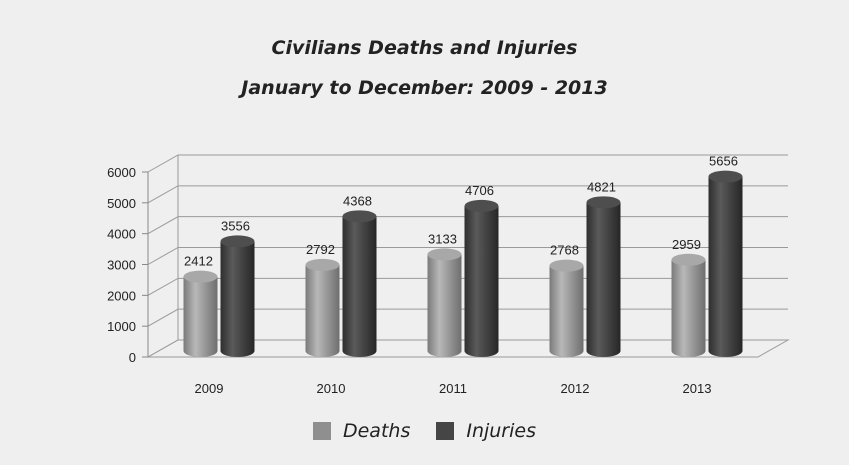 The image size is (849, 465). What do you see at coordinates (198, 261) in the screenshot?
I see `data-label: 2412` at bounding box center [198, 261].